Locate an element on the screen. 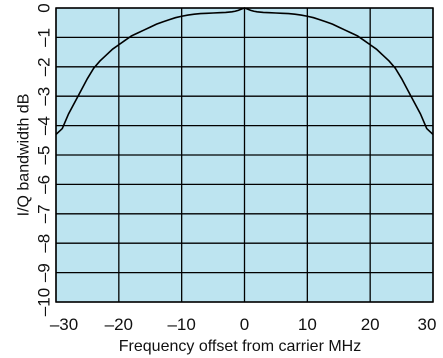 The height and width of the screenshot is (358, 443). x-tick-label: –30 is located at coordinates (64, 324).